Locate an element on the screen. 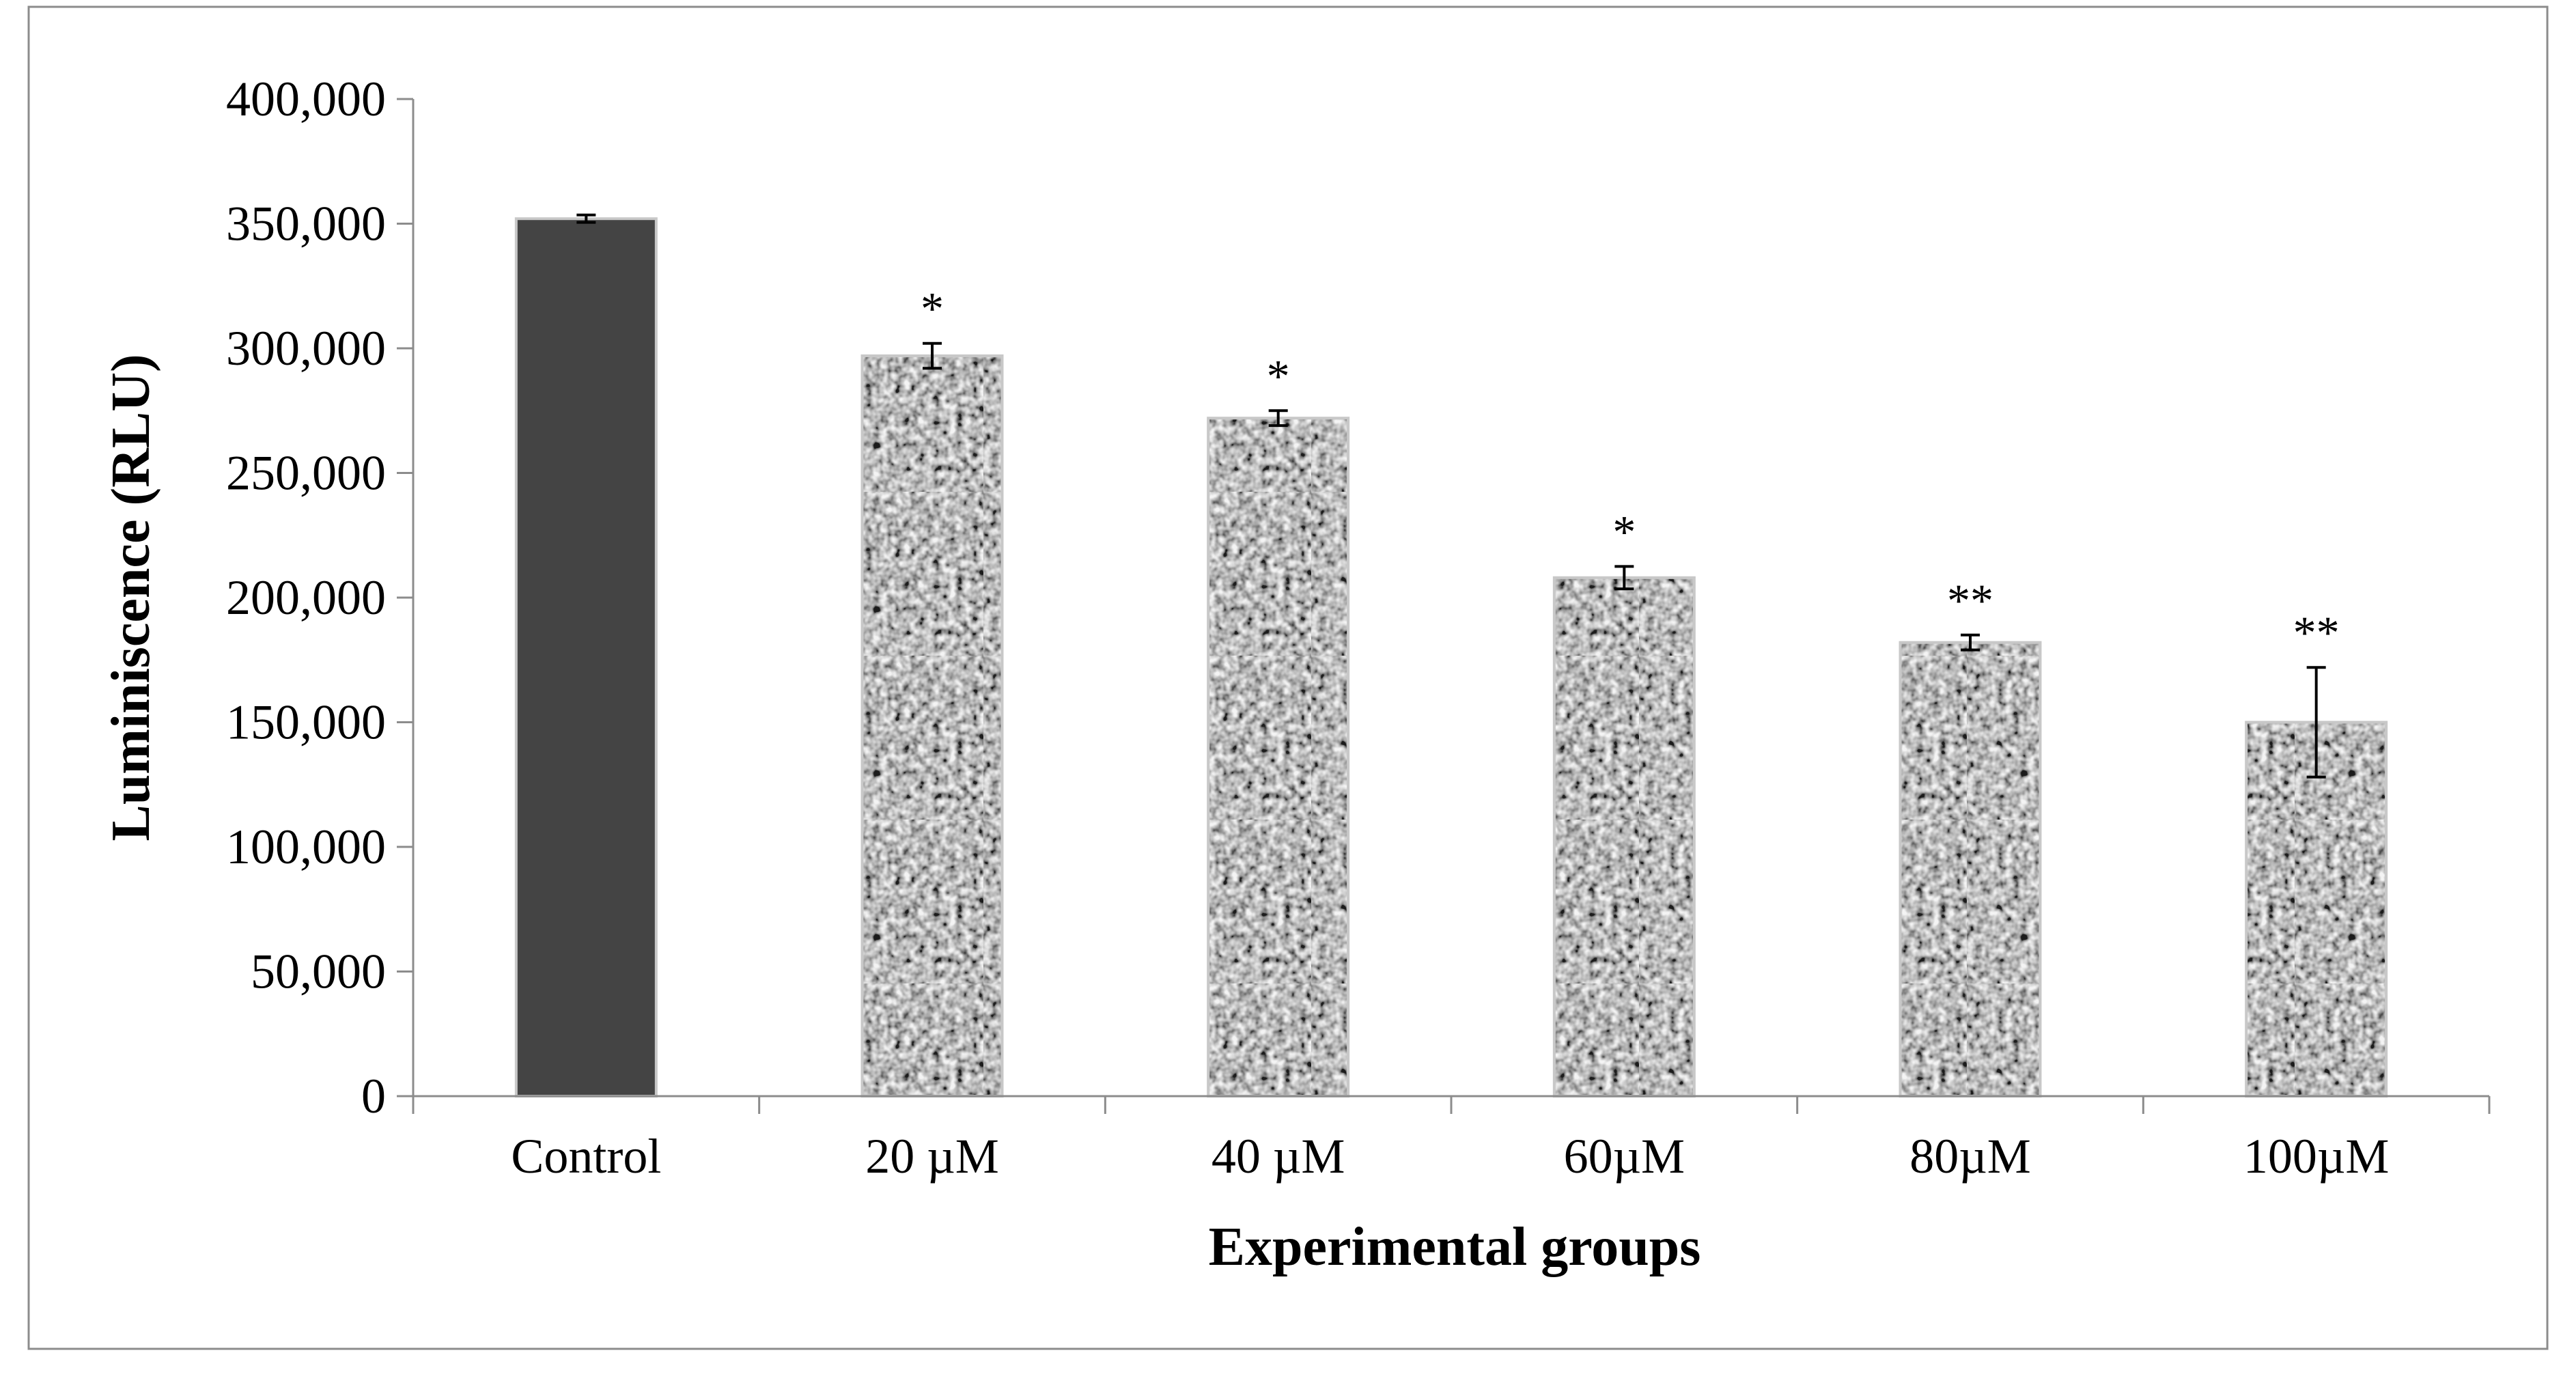 The width and height of the screenshot is (2576, 1383). y-tick-label: 0 is located at coordinates (373, 1096).